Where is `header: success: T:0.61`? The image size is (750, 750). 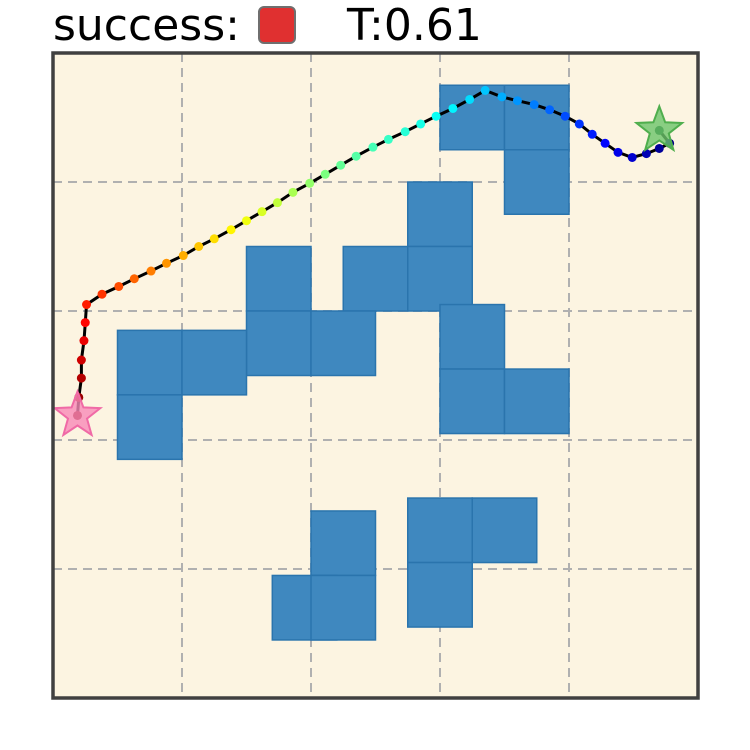 header: success: T:0.61 is located at coordinates (375, 26).